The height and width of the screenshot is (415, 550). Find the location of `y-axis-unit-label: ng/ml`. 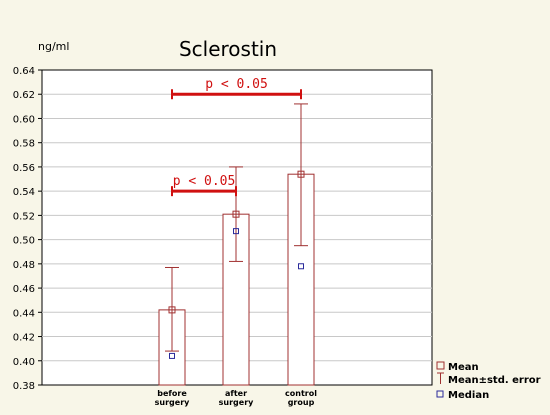

y-axis-unit-label: ng/ml is located at coordinates (53, 46).